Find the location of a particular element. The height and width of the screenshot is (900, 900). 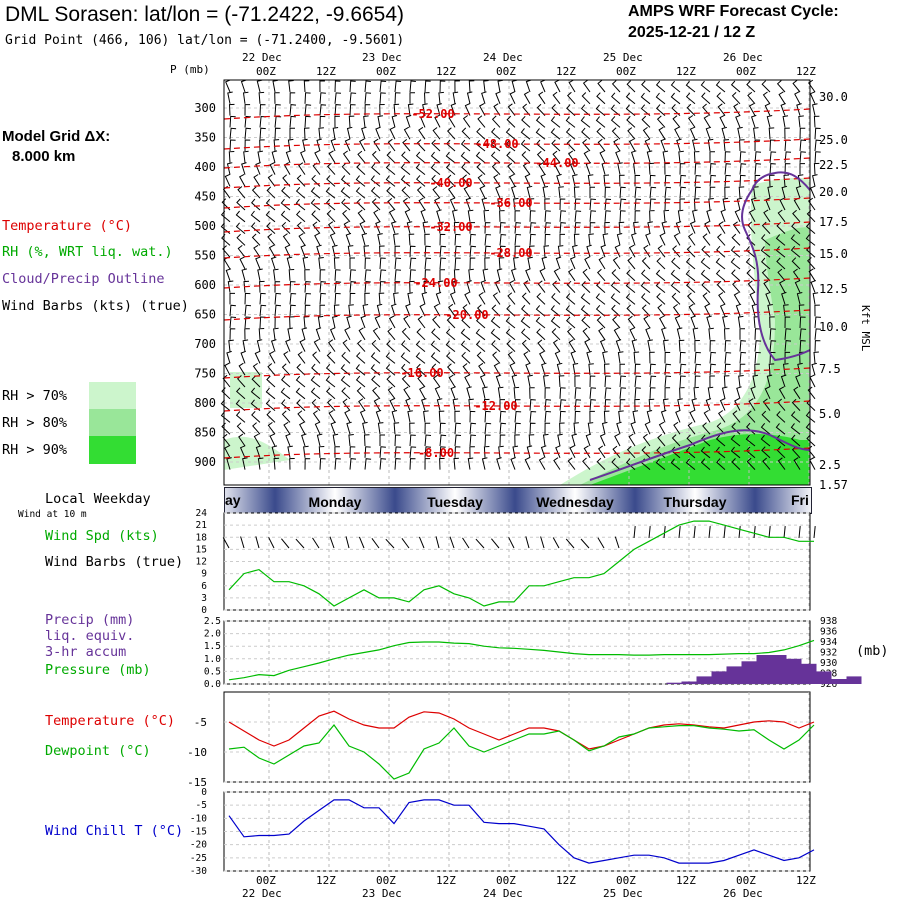

height-tick-label: 20.0 is located at coordinates (833, 192).